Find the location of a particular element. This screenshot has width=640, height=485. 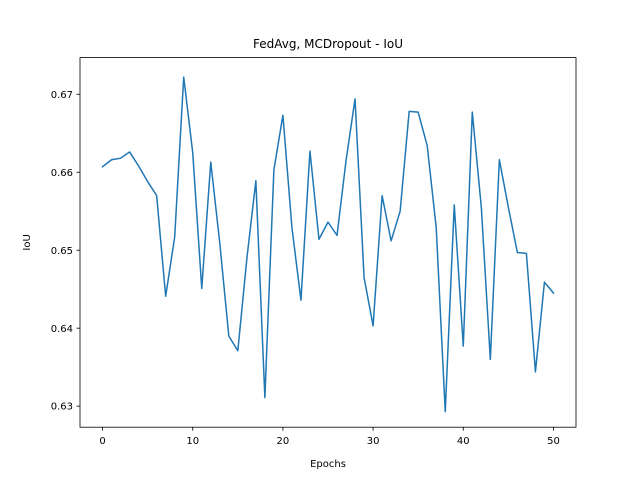

y-tick-label: 0.65 is located at coordinates (62, 251).